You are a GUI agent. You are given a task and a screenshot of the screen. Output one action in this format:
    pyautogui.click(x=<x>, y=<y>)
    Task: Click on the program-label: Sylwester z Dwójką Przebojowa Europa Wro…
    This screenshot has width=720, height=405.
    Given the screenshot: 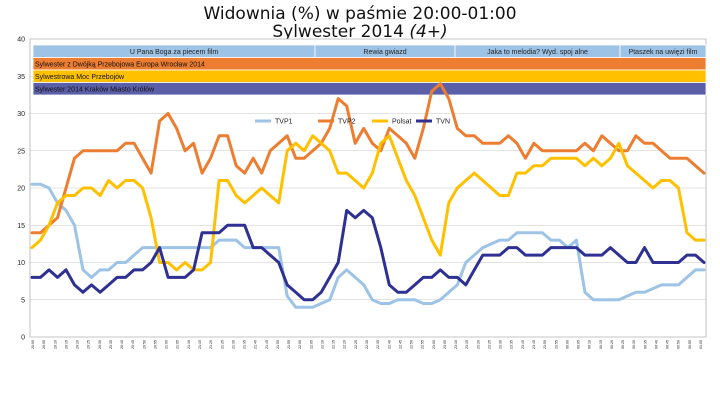 What is the action you would take?
    pyautogui.click(x=120, y=65)
    